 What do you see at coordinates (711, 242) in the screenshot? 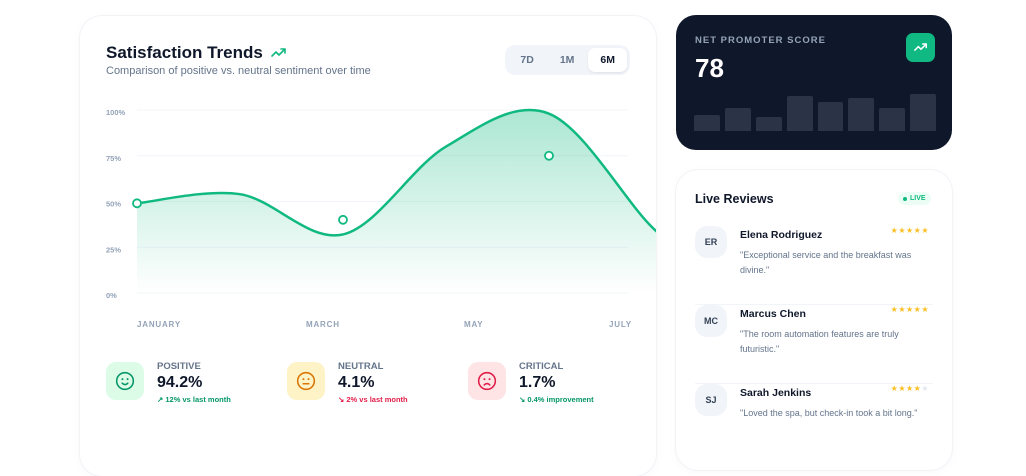
I see `avatar: ER` at bounding box center [711, 242].